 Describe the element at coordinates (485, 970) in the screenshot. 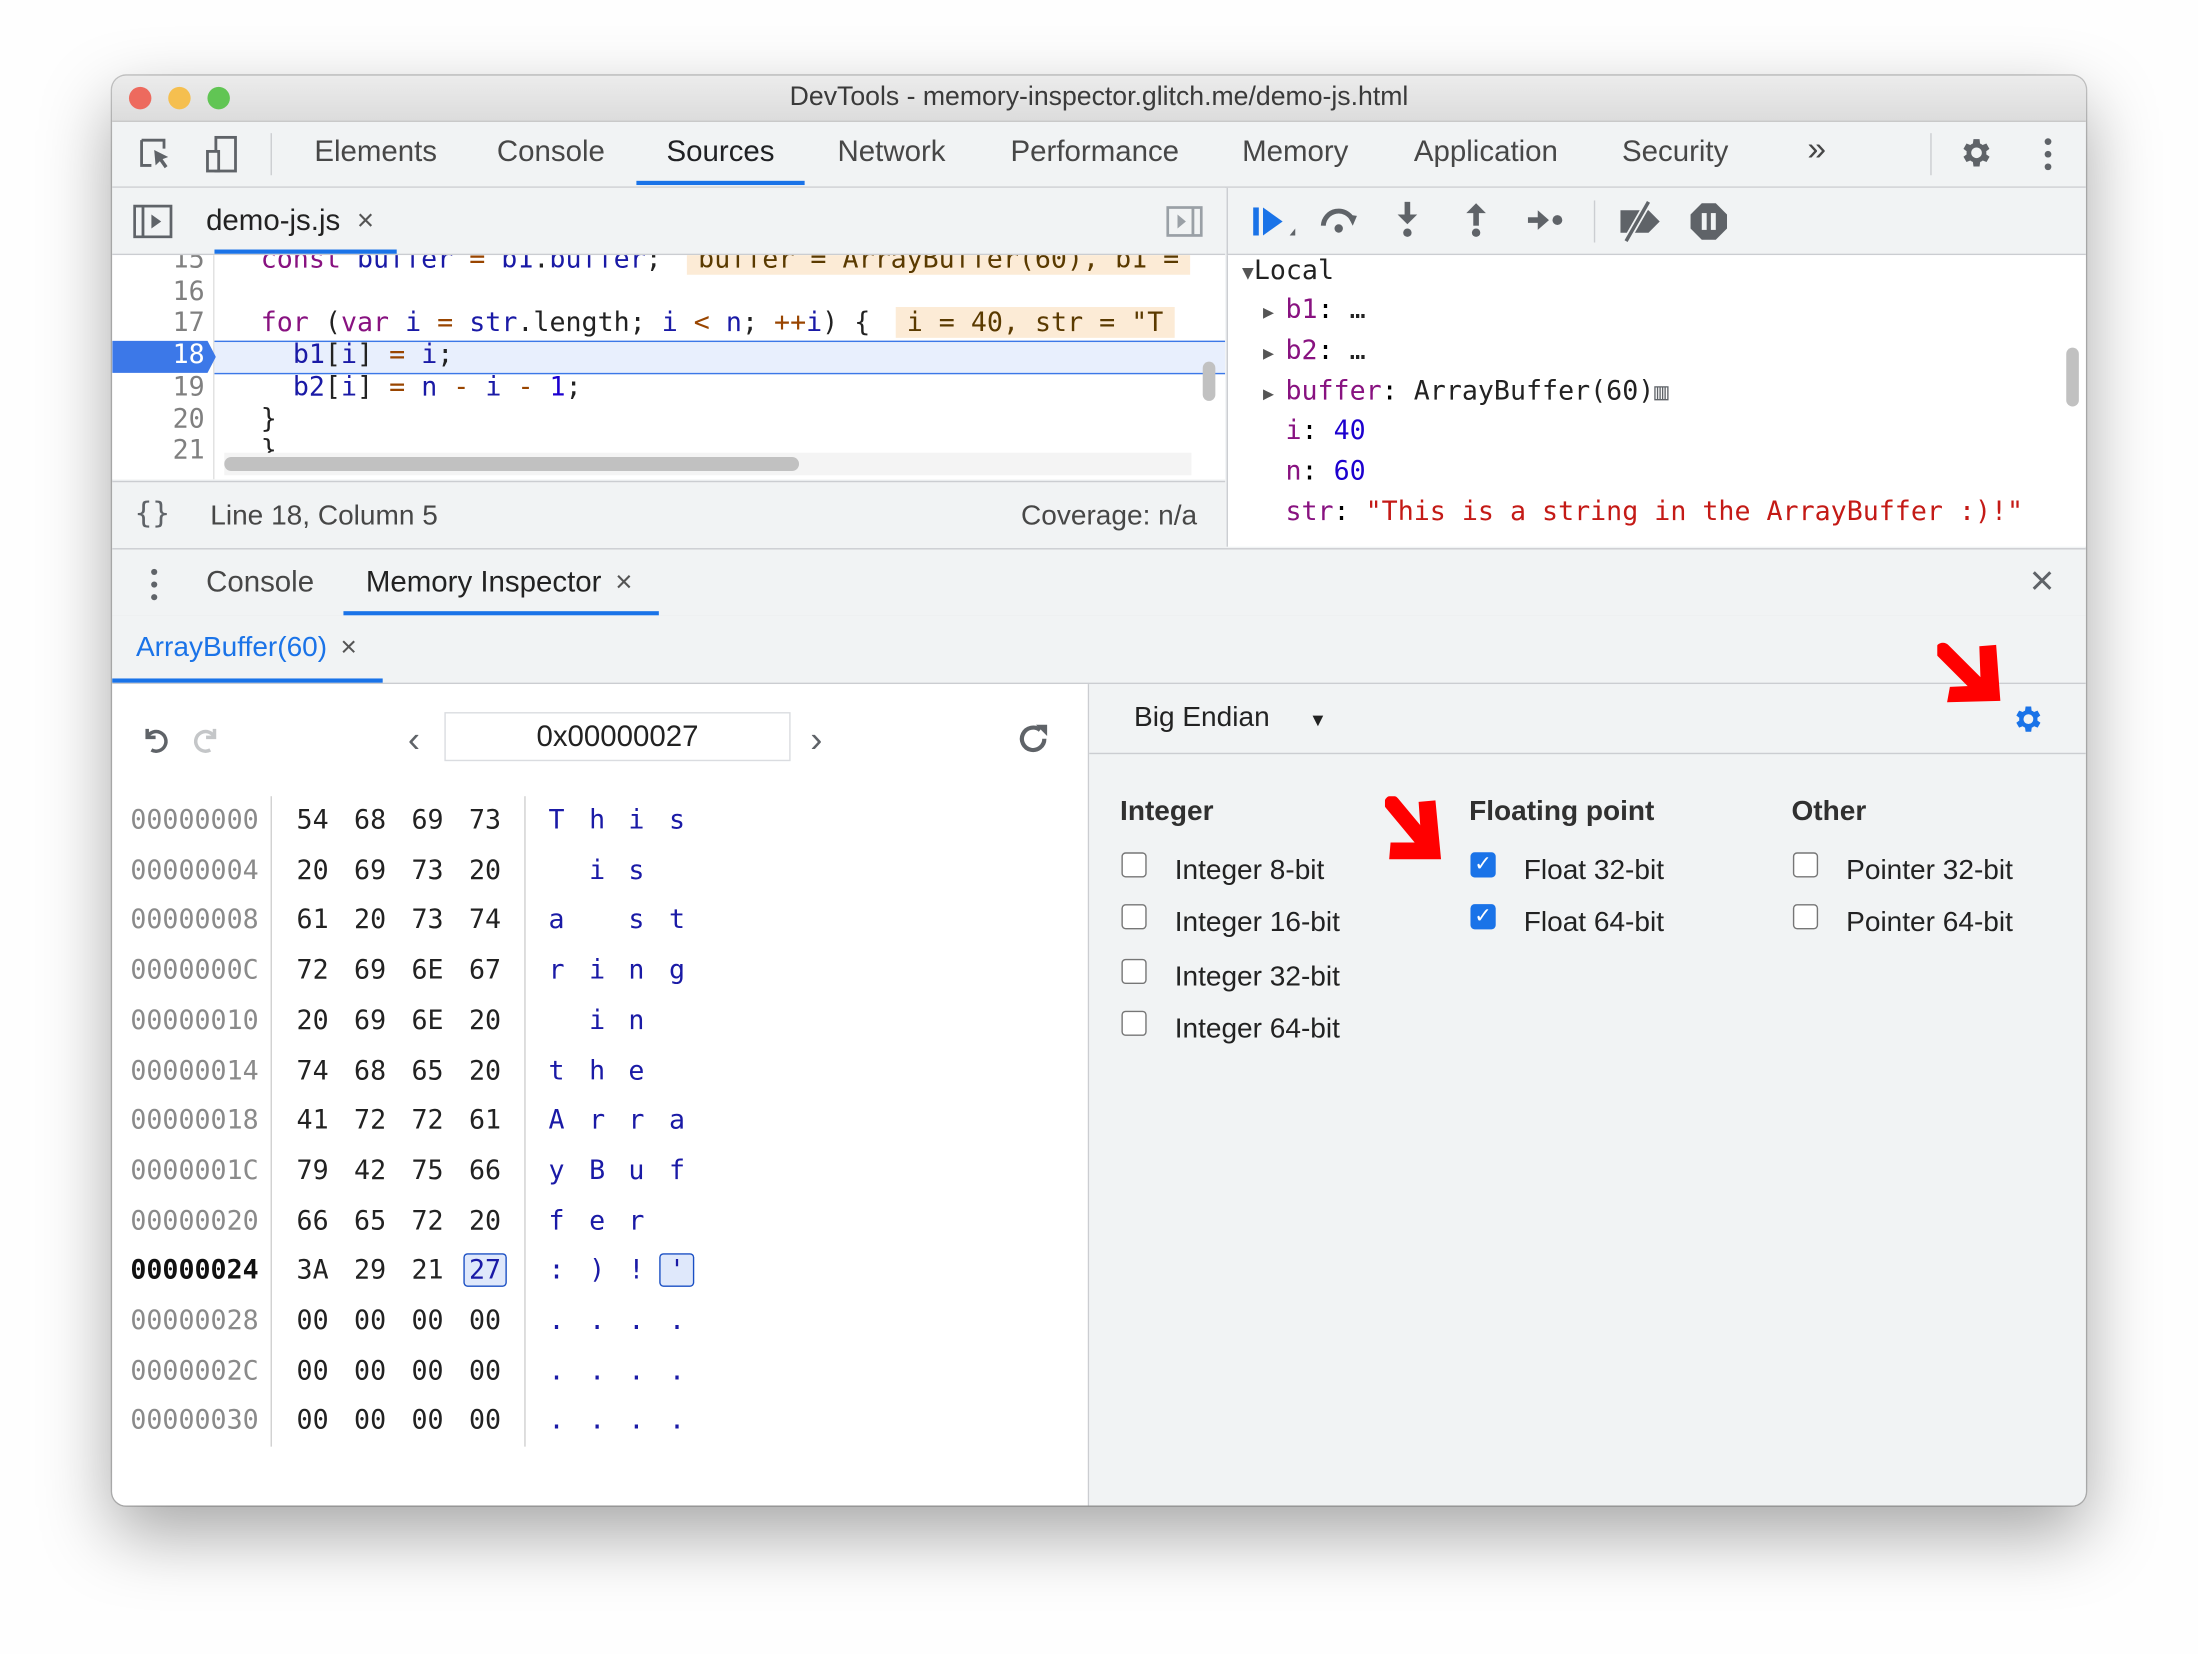

I see `memory-byte: 67` at that location.